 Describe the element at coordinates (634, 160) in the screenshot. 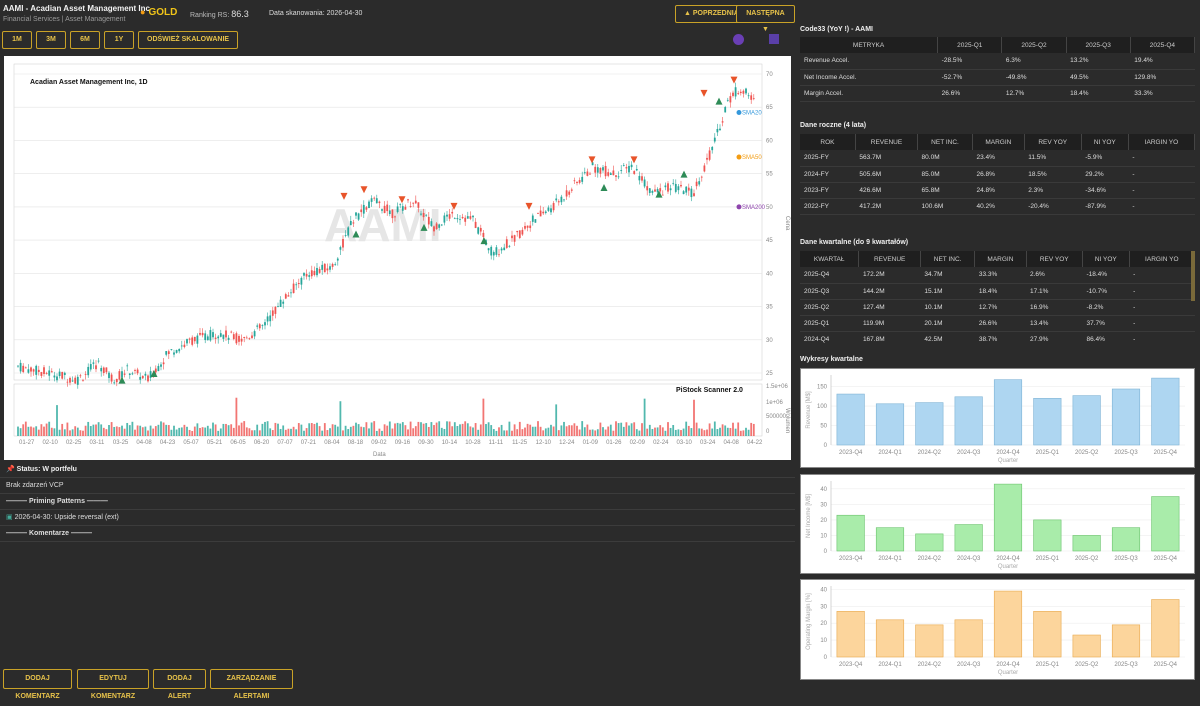

I see `sell-signal-marker` at that location.